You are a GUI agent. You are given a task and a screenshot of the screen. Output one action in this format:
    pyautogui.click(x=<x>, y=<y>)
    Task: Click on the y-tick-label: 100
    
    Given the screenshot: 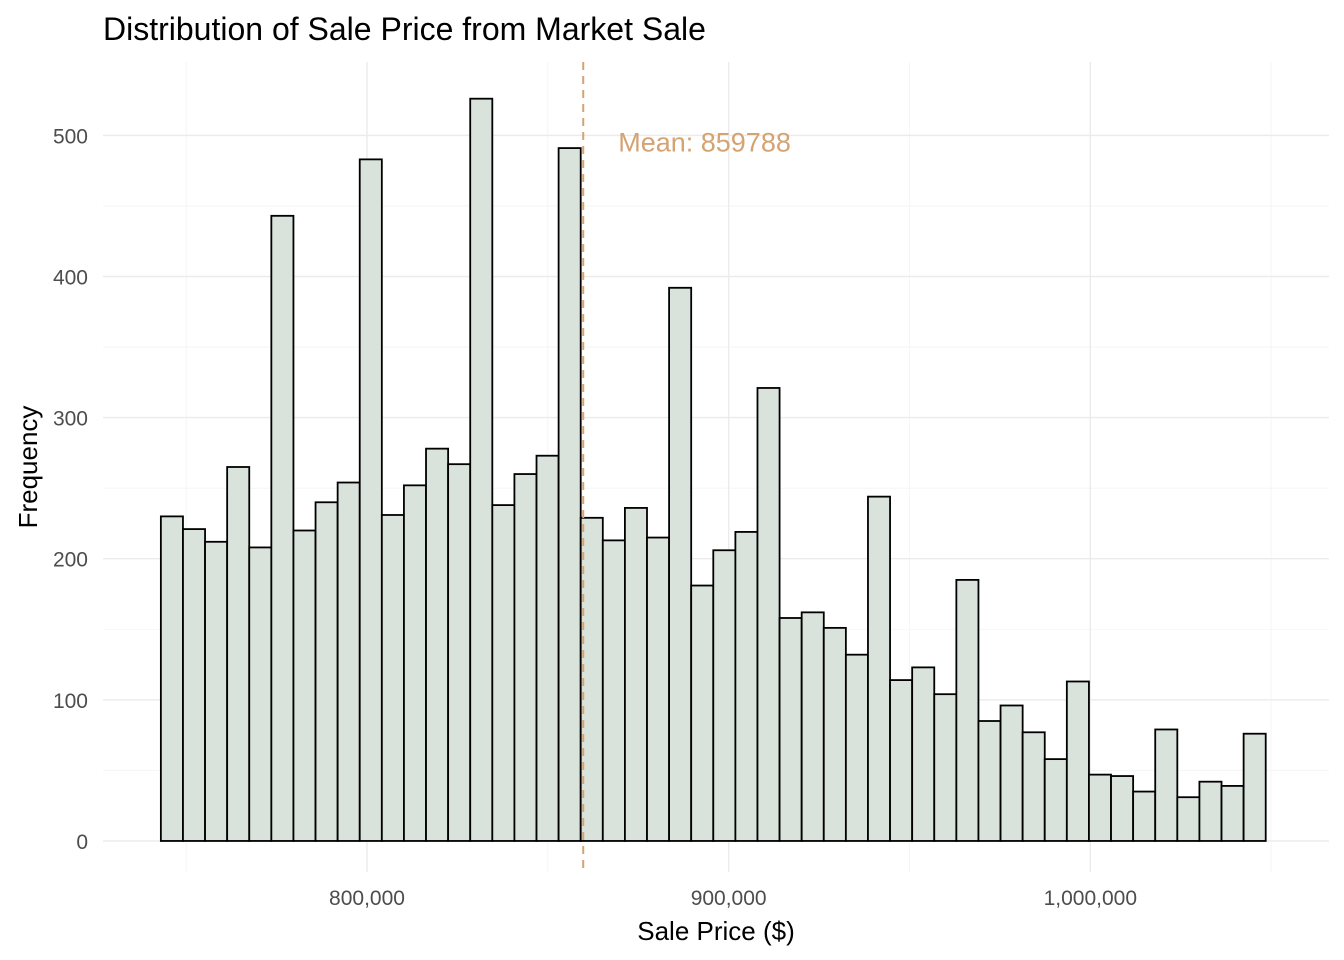 What is the action you would take?
    pyautogui.click(x=70, y=701)
    